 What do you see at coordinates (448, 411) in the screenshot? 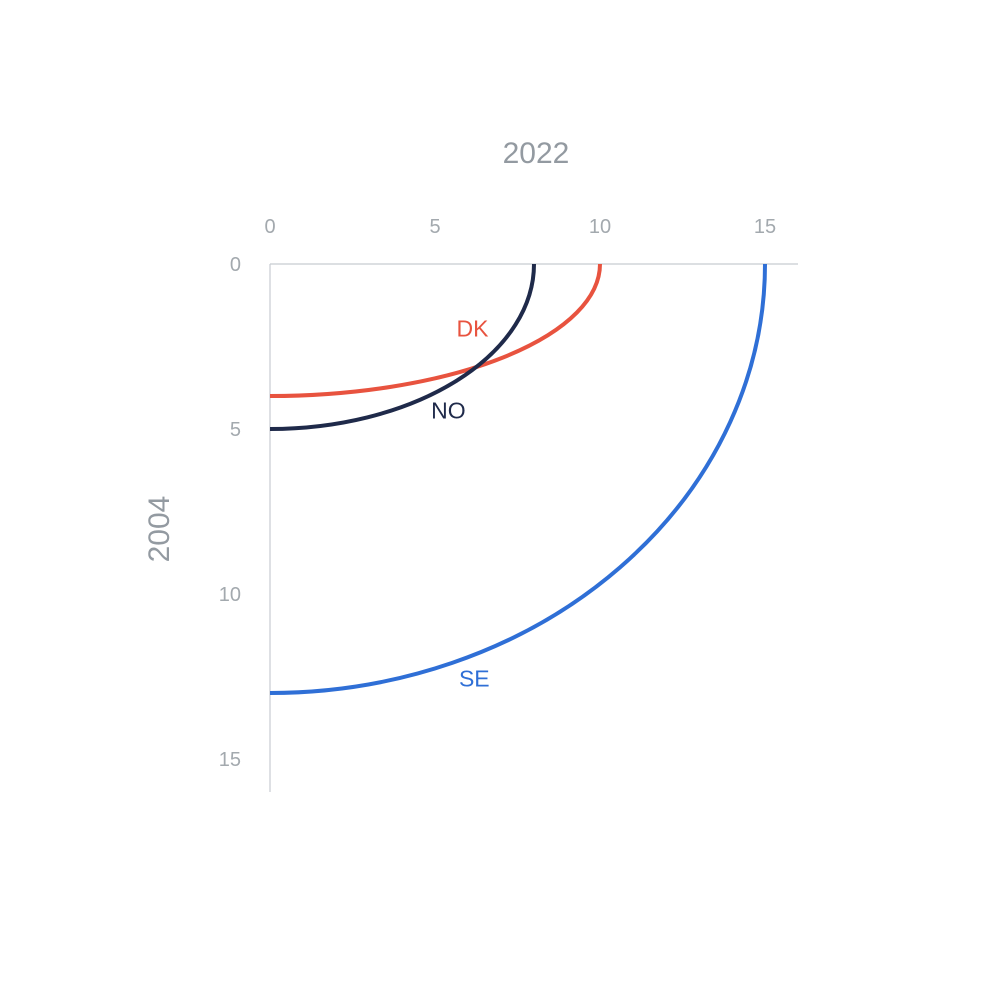
I see `series-label-no: NO` at bounding box center [448, 411].